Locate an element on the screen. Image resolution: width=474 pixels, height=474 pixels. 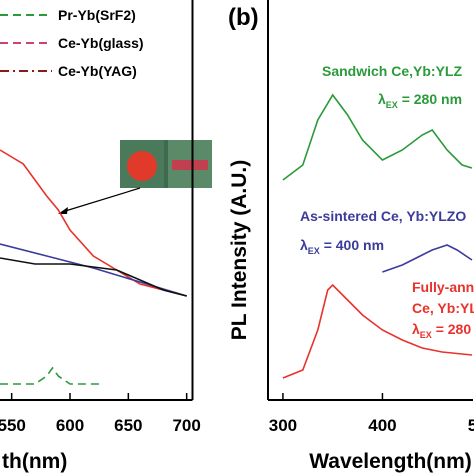
x-tick-label: 650 is located at coordinates (128, 425).